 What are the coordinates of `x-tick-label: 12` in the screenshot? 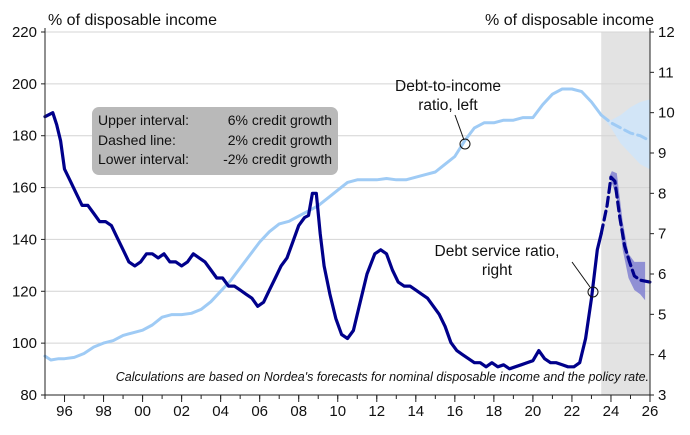 It's located at (376, 411).